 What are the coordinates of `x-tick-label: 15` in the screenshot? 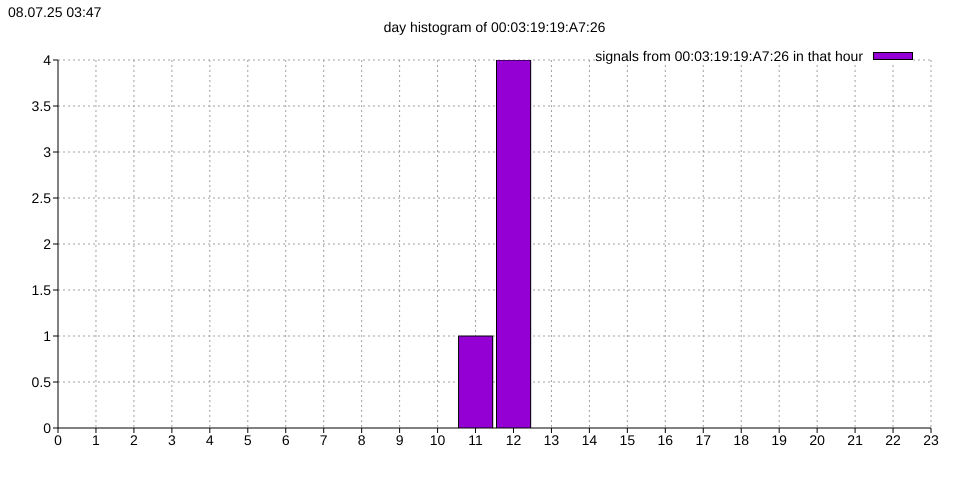 It's located at (628, 440).